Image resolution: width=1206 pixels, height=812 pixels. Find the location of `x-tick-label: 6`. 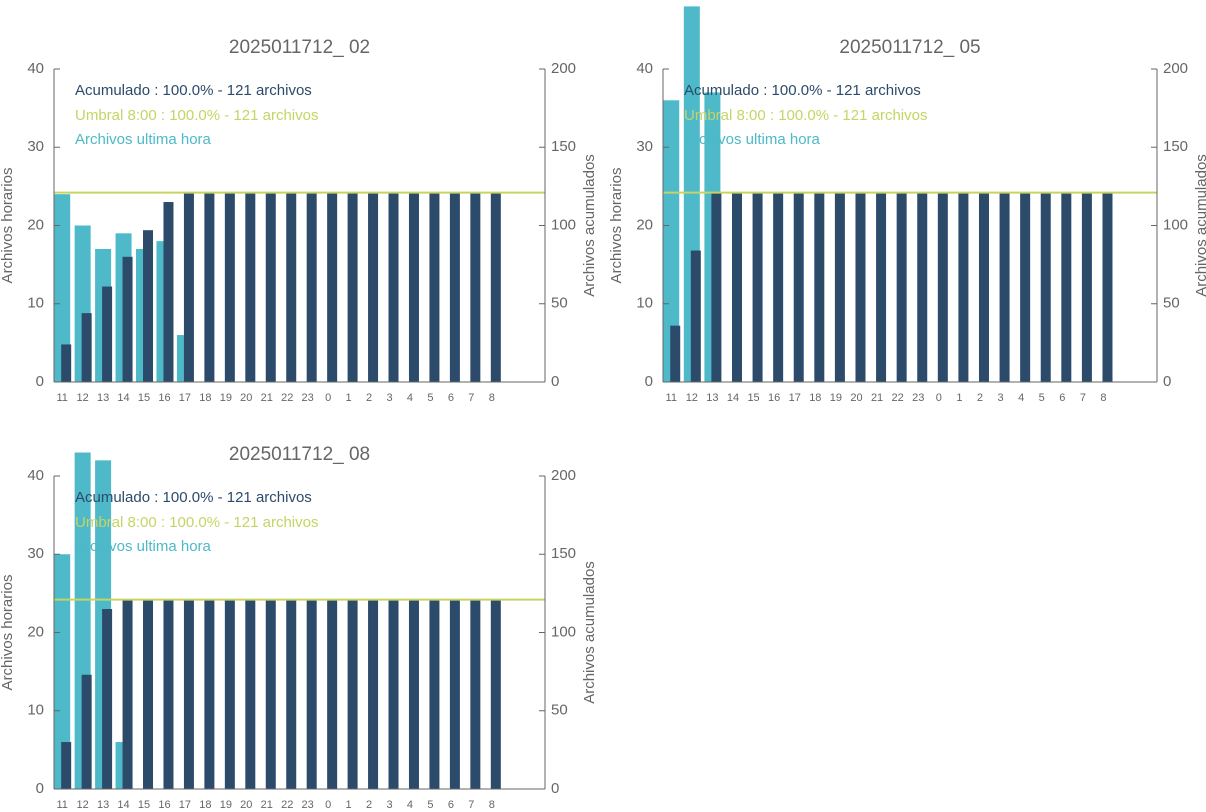

x-tick-label: 6 is located at coordinates (451, 398).